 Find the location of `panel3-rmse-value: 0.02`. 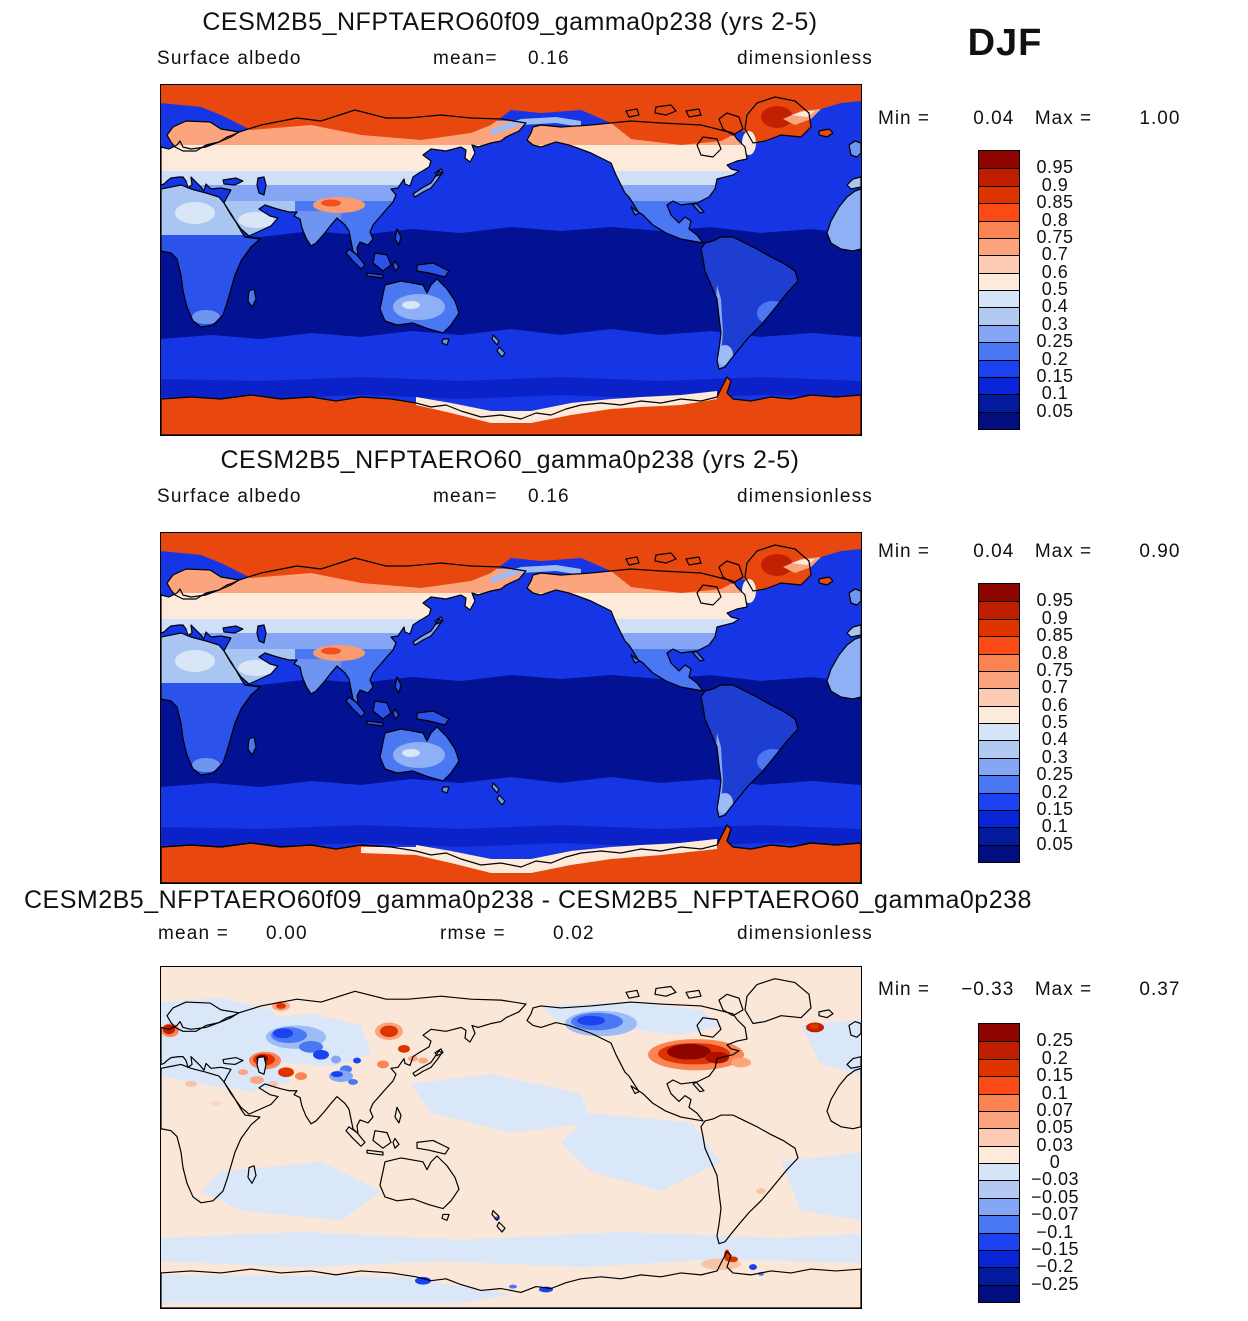

panel3-rmse-value: 0.02 is located at coordinates (574, 933).